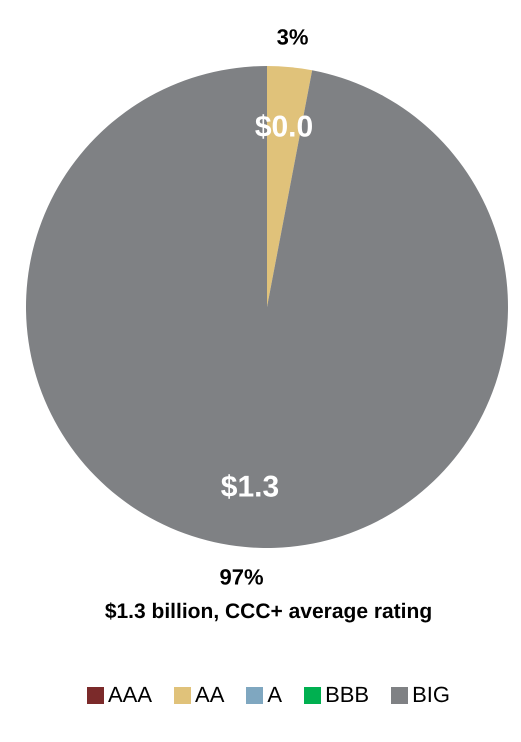  What do you see at coordinates (269, 612) in the screenshot?
I see `text: $1.3 billion, CCC+ average rating` at bounding box center [269, 612].